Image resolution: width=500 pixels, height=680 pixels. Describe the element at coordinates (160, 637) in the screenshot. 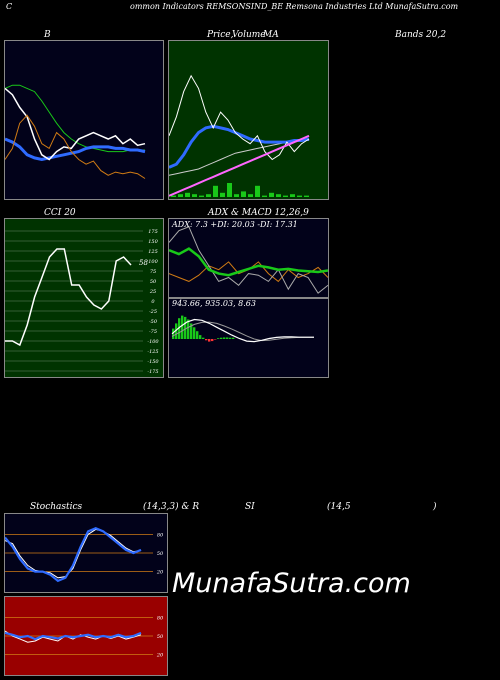

I see `rsi-tick-label: 50` at that location.